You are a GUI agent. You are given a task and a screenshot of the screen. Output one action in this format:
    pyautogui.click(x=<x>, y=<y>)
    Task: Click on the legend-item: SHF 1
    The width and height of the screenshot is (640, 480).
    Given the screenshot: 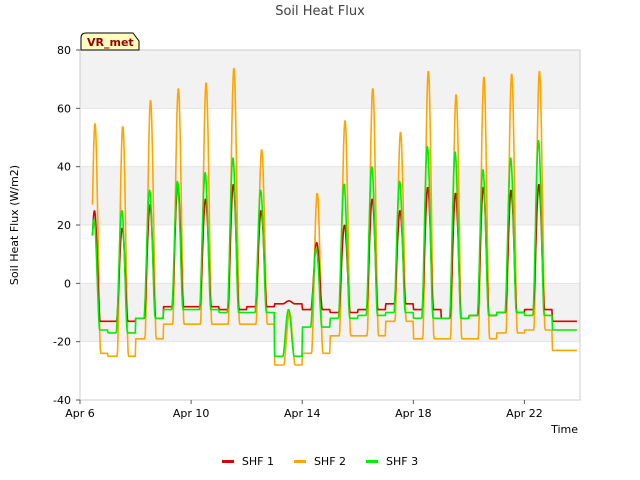 What is the action you would take?
    pyautogui.click(x=247, y=461)
    